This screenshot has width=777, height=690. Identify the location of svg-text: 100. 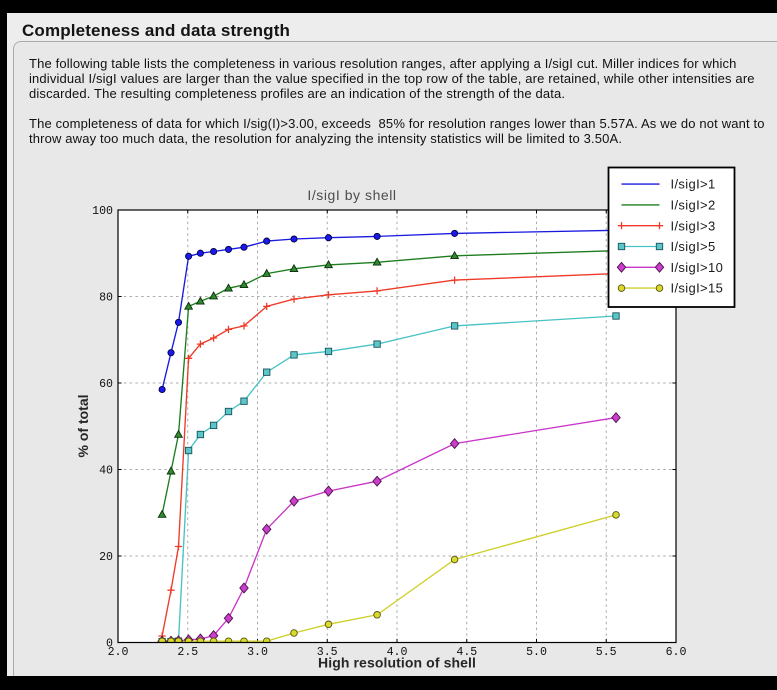
(102, 211).